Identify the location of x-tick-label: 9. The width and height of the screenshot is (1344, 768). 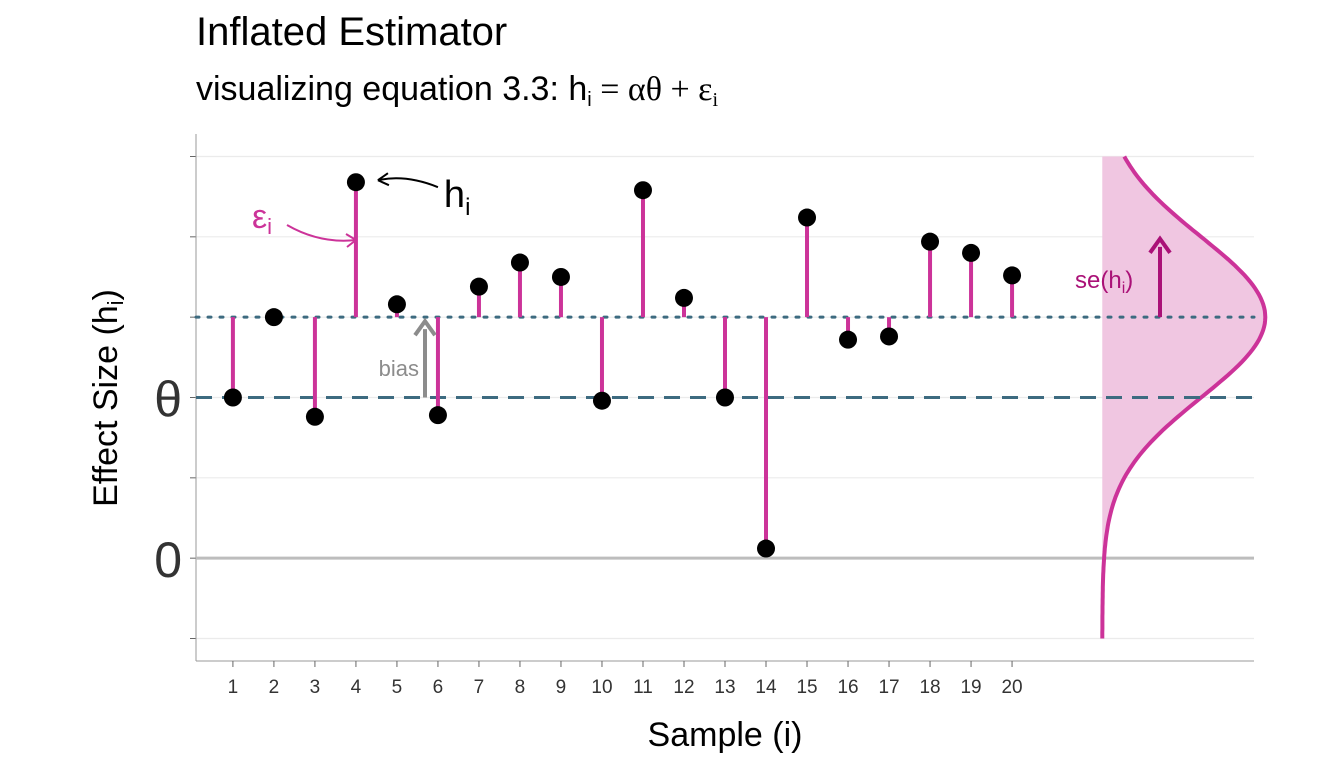
(561, 687).